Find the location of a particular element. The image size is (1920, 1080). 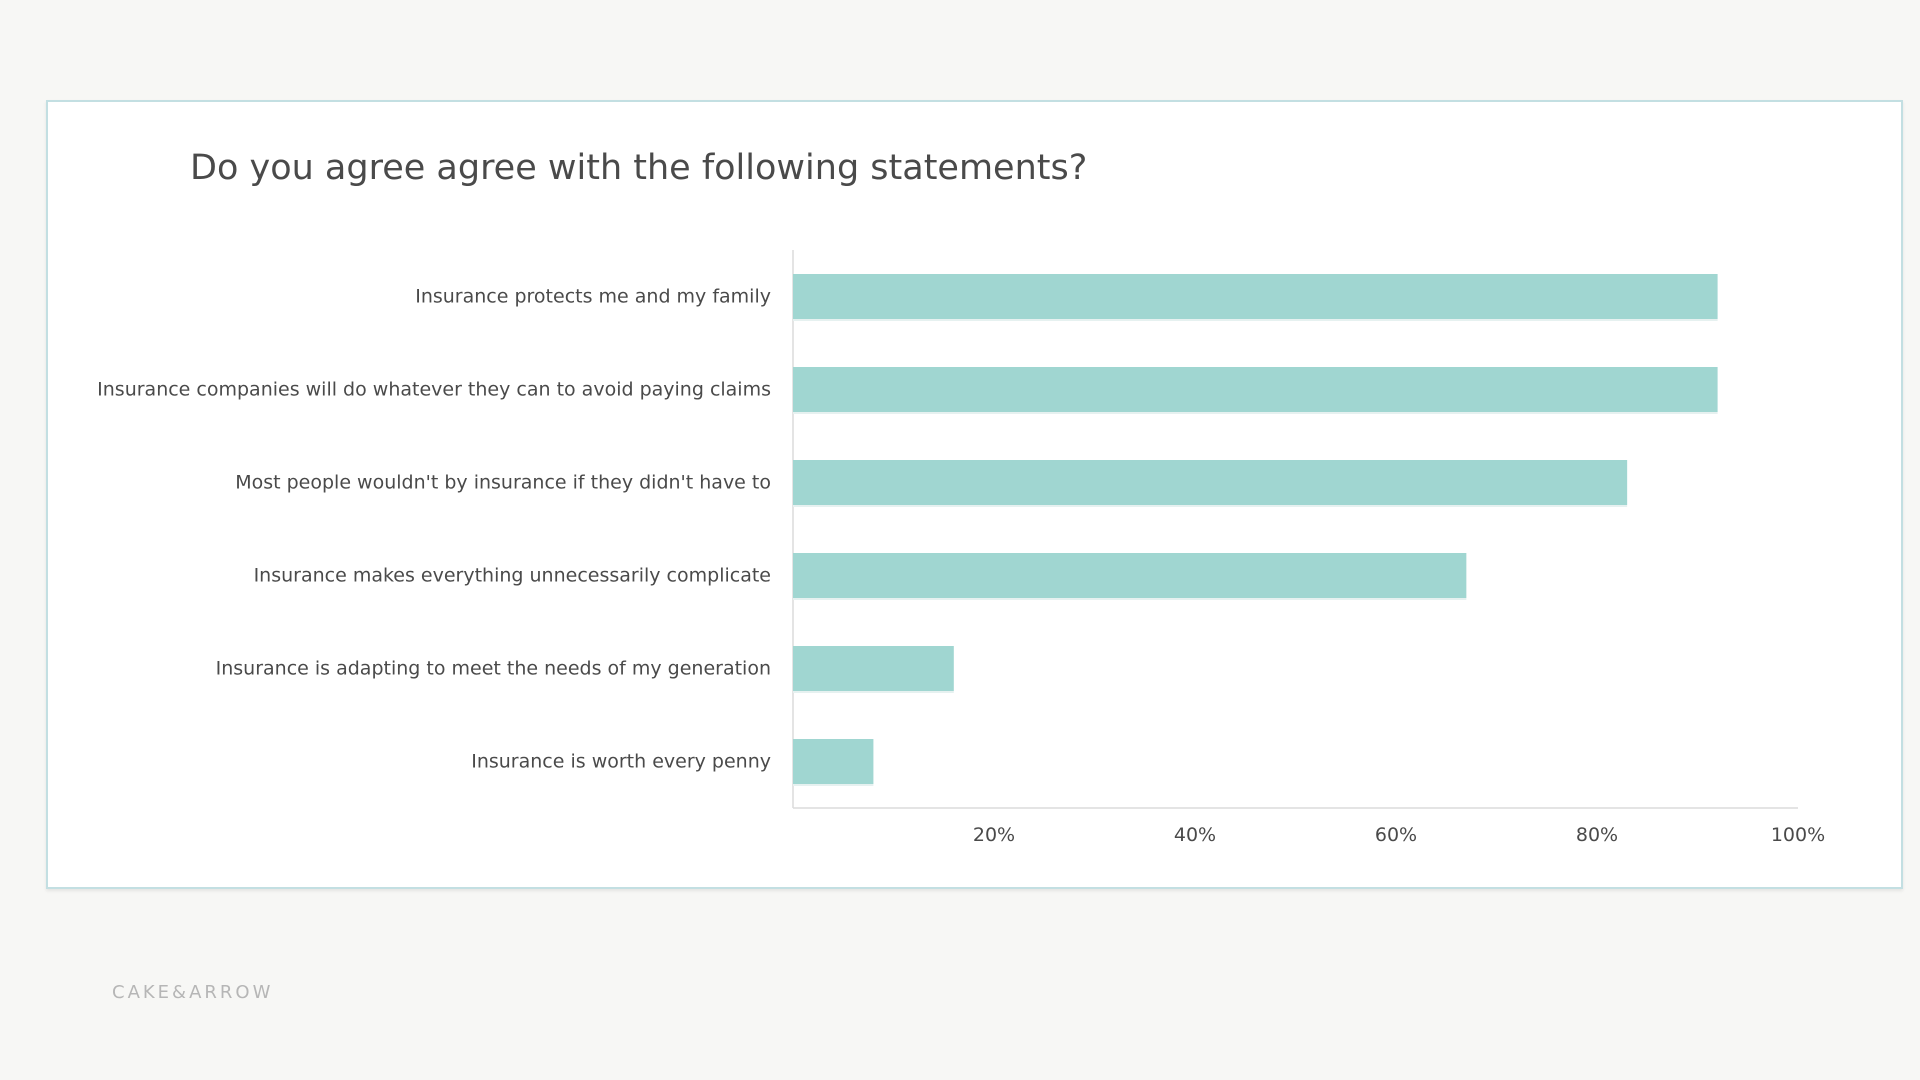

x-tick-label: 20% is located at coordinates (994, 835).